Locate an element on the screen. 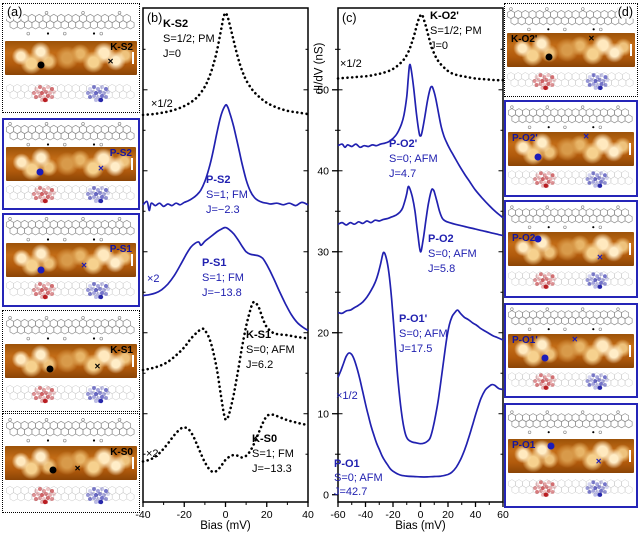 The width and height of the screenshot is (640, 537). stm-image: K-S2 × is located at coordinates (71, 58).